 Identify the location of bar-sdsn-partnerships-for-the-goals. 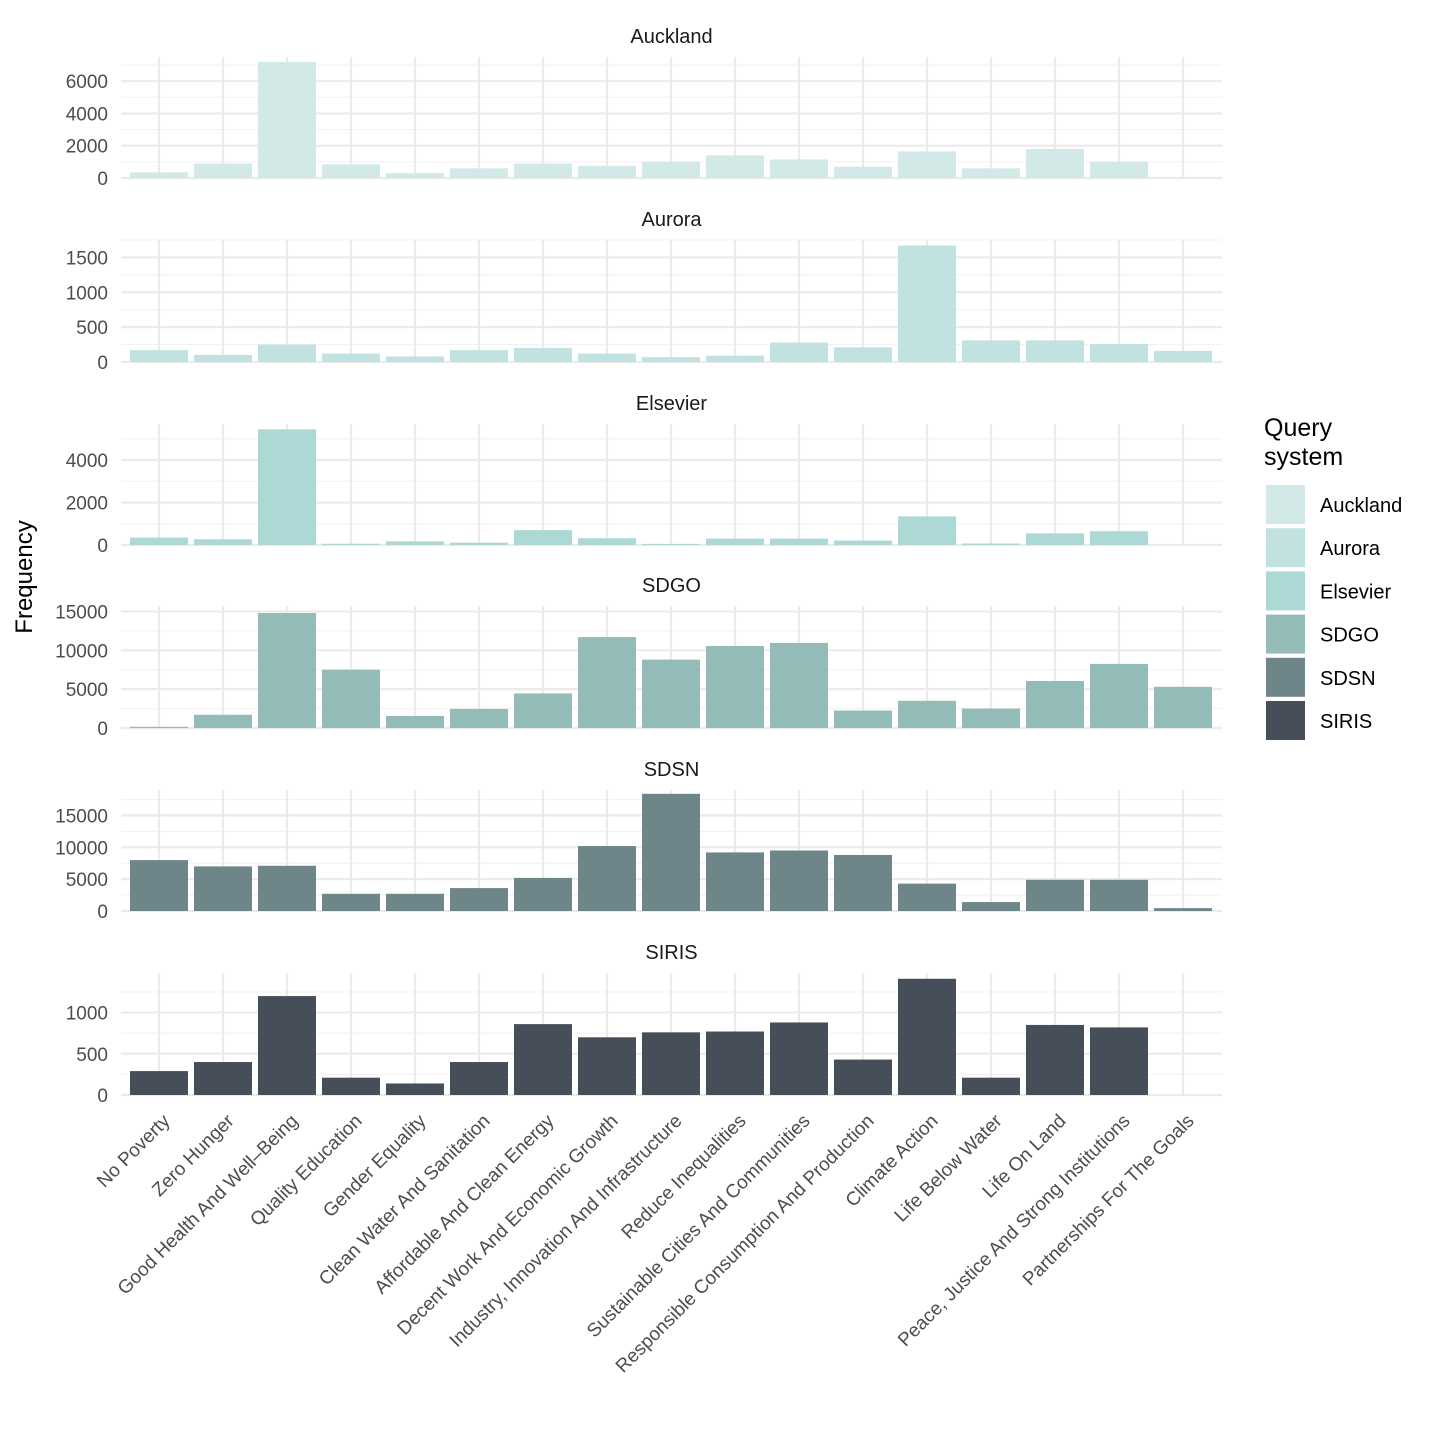
(1183, 909).